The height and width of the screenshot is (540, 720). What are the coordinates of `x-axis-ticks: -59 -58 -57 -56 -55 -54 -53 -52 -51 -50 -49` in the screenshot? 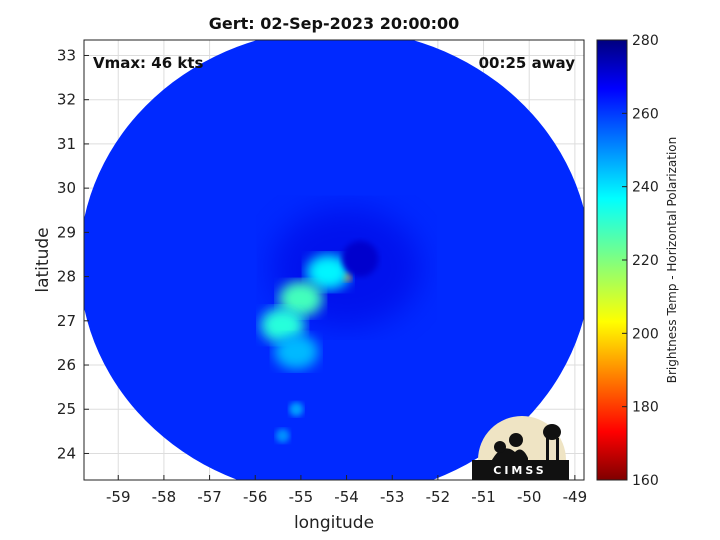 It's located at (346, 490).